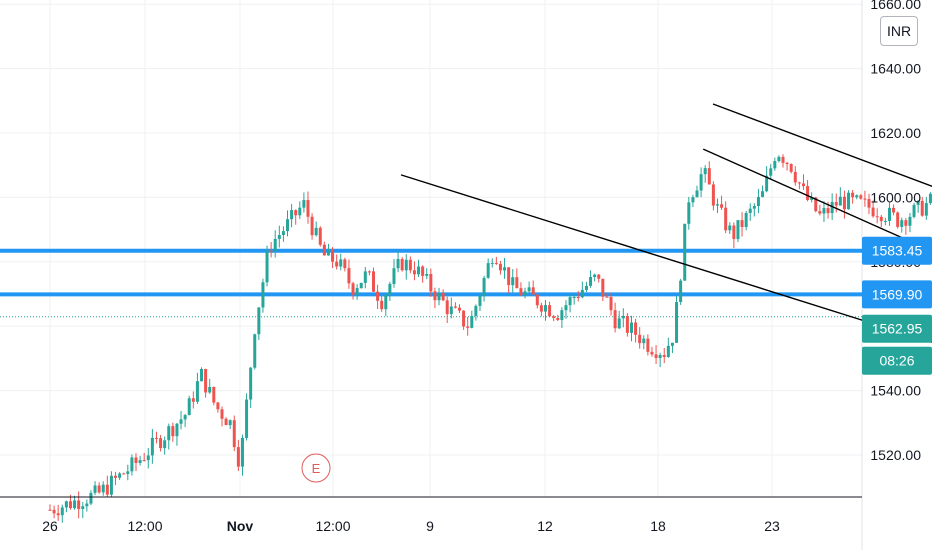 This screenshot has width=932, height=550. Describe the element at coordinates (895, 391) in the screenshot. I see `y-tick-label: 1540.00` at that location.